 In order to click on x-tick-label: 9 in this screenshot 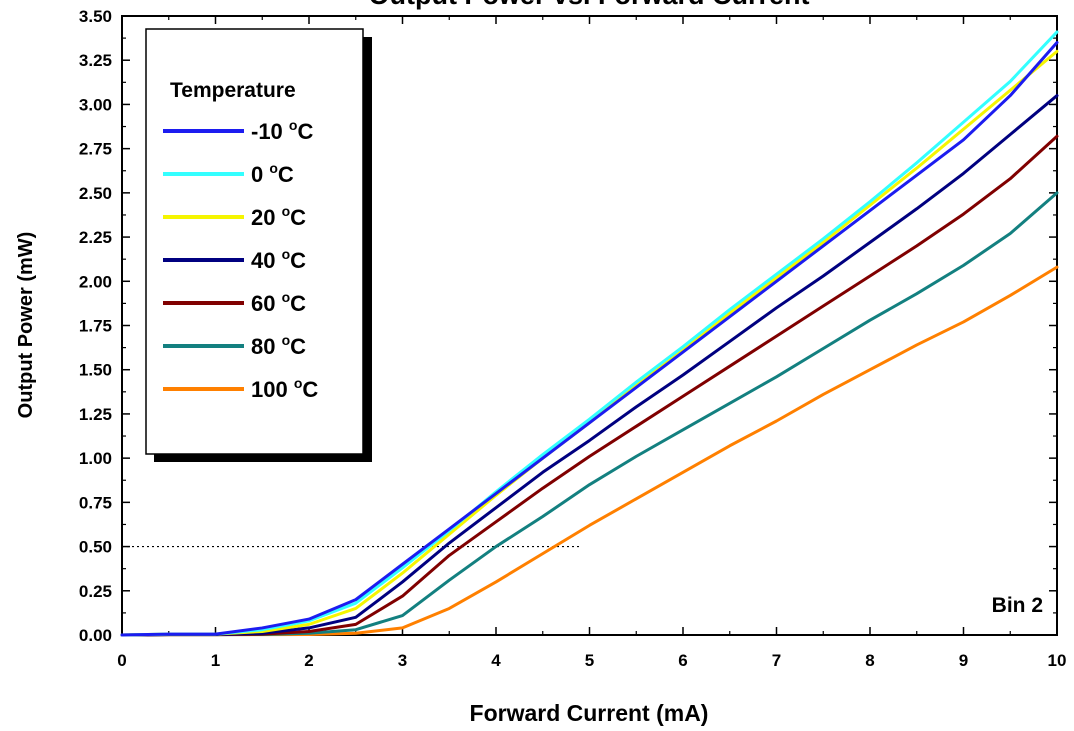, I will do `click(963, 660)`.